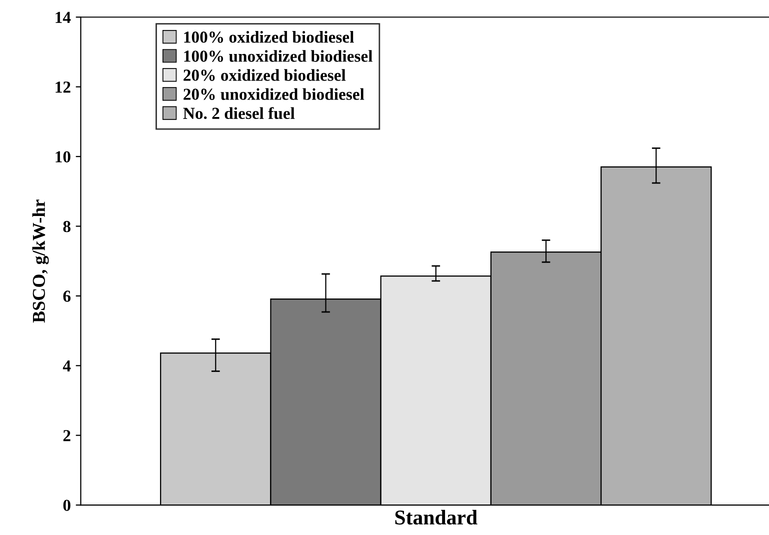 This screenshot has height=535, width=769. Describe the element at coordinates (436, 517) in the screenshot. I see `x-tick-label: Standard` at that location.